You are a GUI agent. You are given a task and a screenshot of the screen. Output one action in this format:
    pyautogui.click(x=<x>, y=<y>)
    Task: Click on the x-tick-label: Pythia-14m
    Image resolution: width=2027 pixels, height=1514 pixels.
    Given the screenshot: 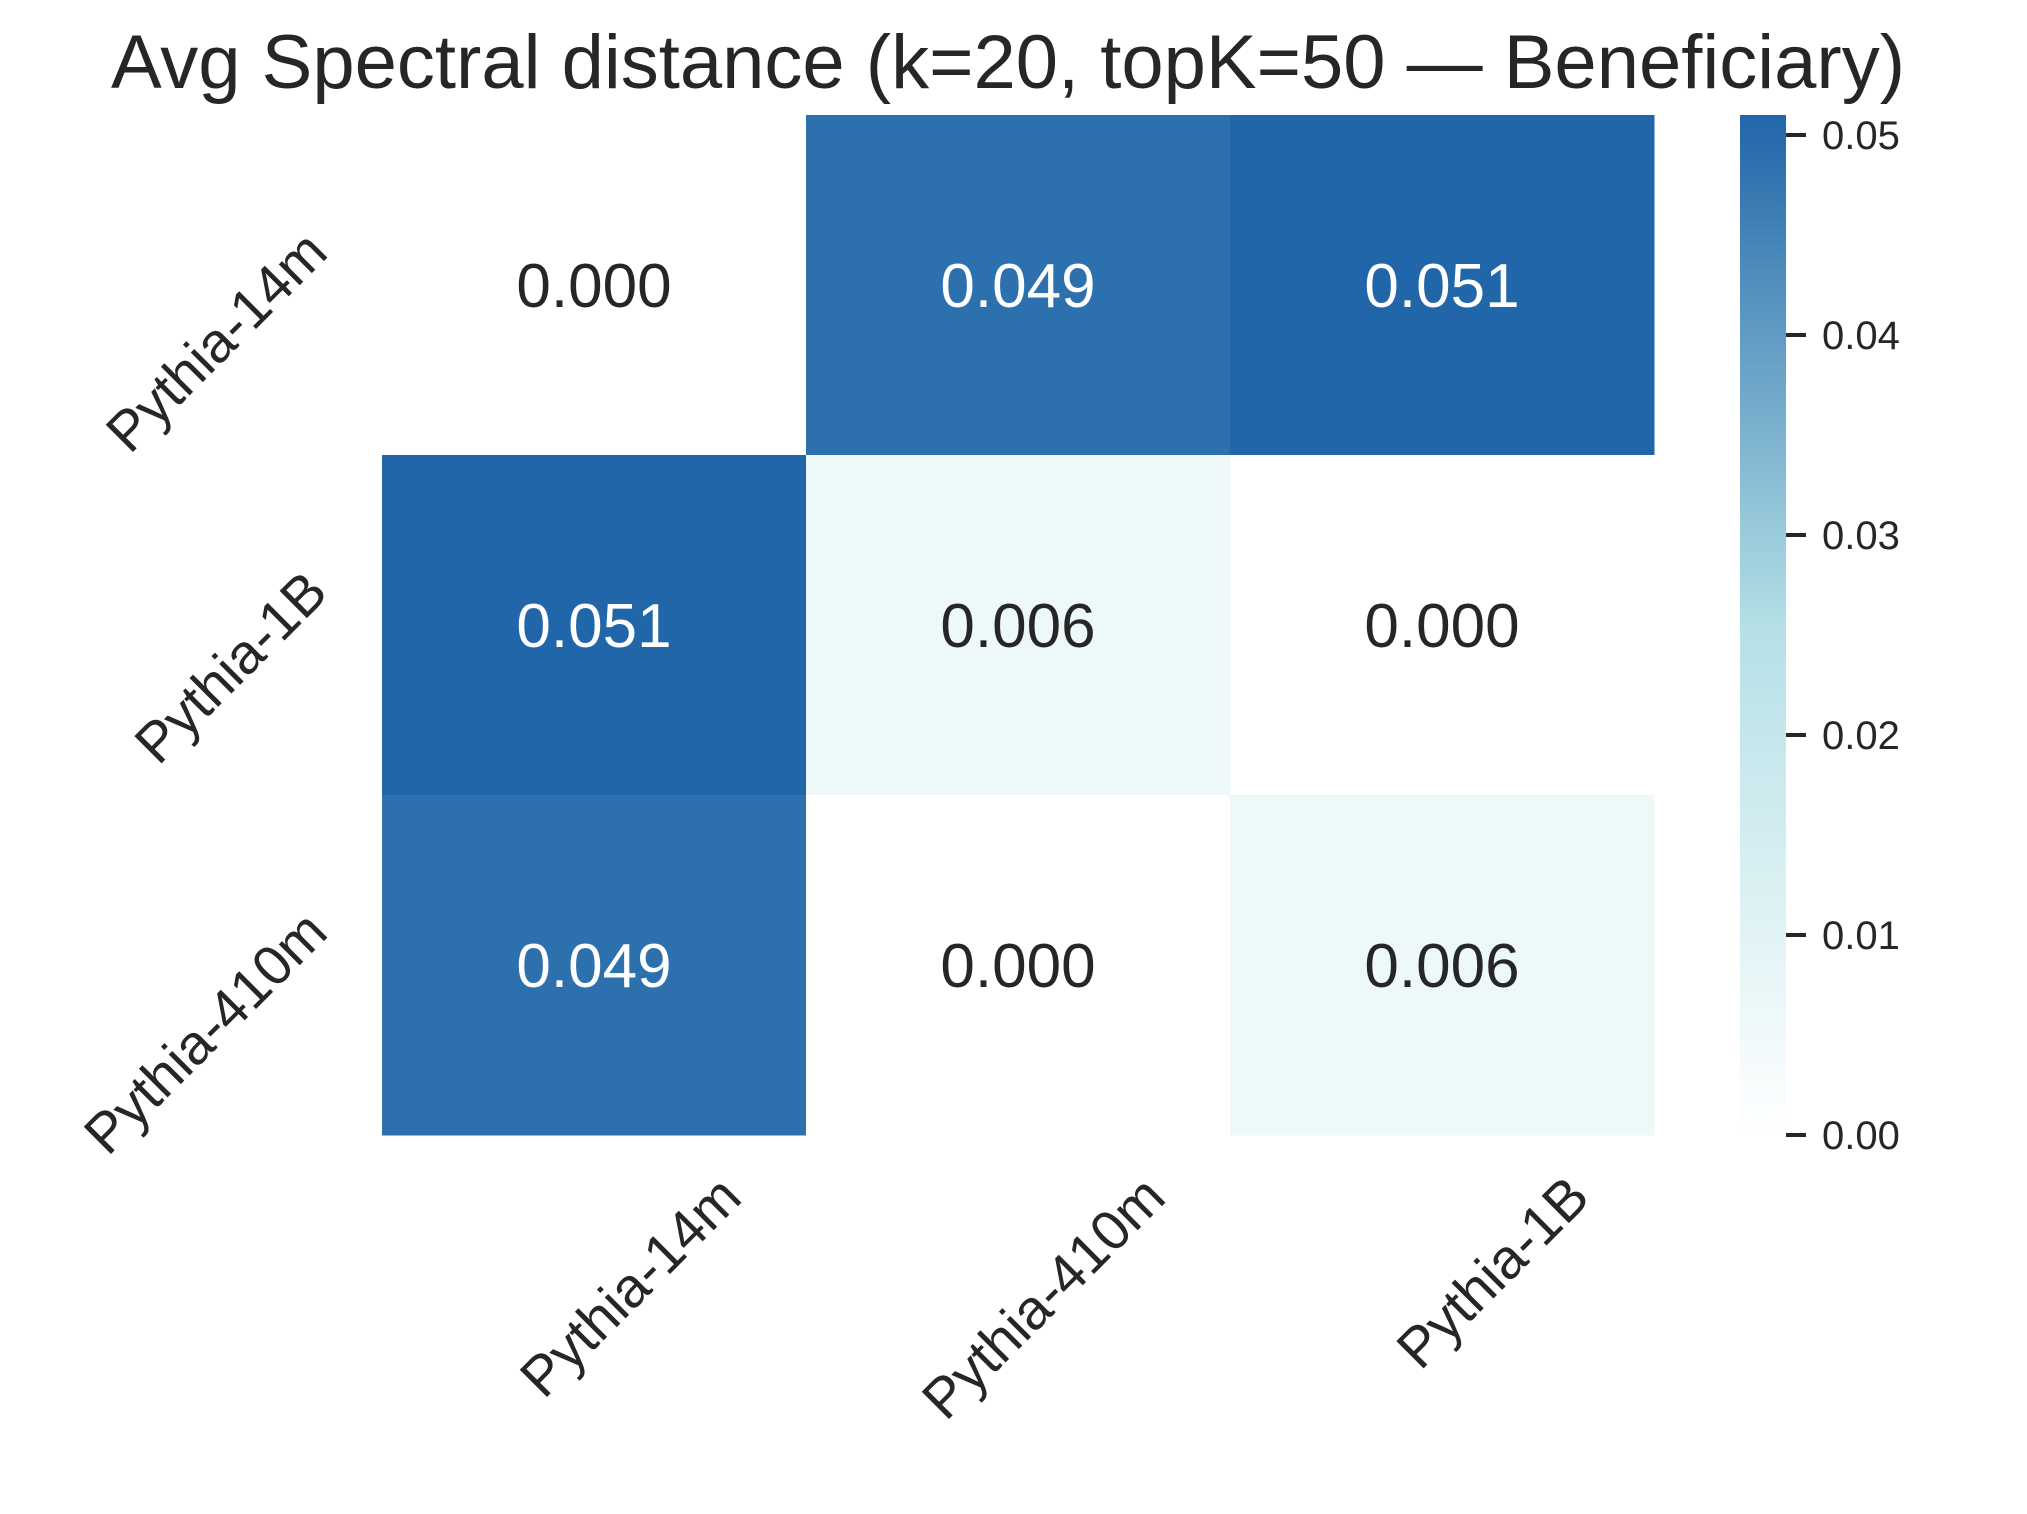 What is the action you would take?
    pyautogui.click(x=630, y=1286)
    